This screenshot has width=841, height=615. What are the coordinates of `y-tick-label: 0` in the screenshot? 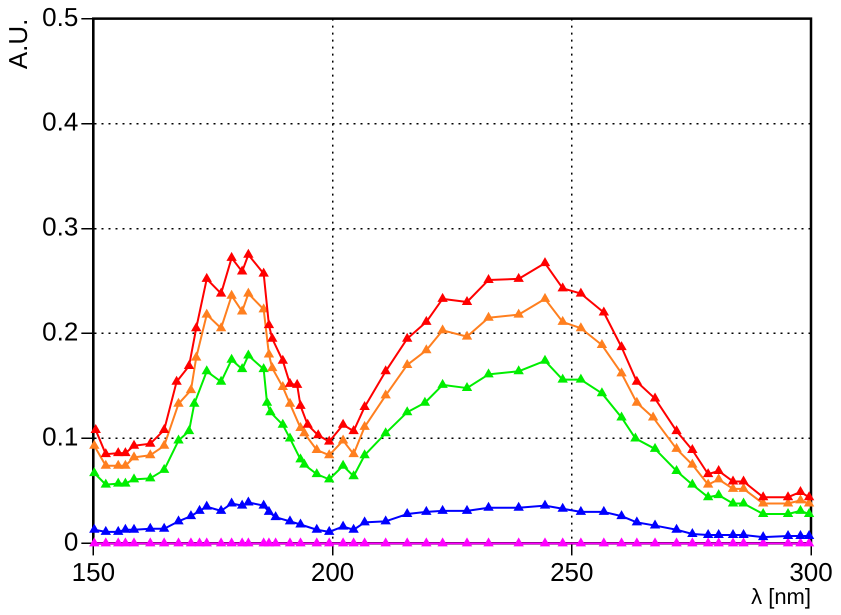 It's located at (71, 541).